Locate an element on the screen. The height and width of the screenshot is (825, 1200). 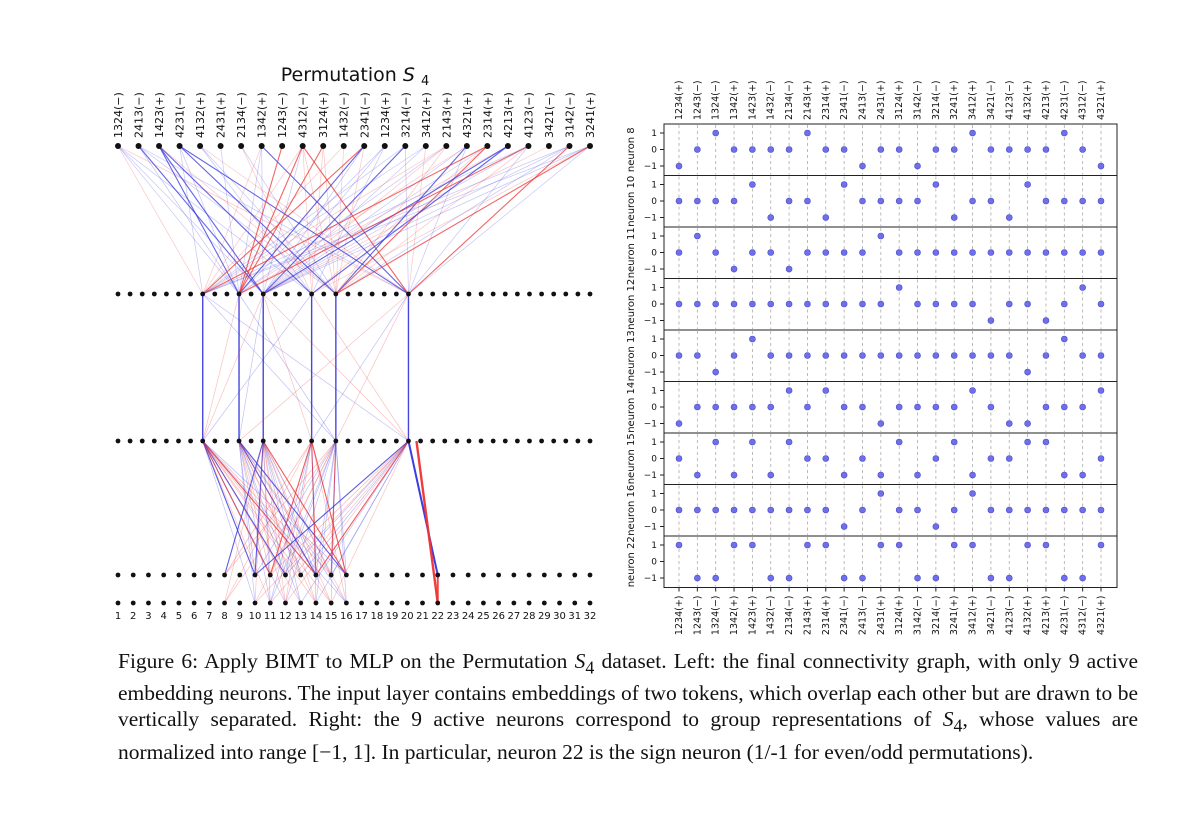
bottom-perm-label: 4213(+) is located at coordinates (1046, 616).